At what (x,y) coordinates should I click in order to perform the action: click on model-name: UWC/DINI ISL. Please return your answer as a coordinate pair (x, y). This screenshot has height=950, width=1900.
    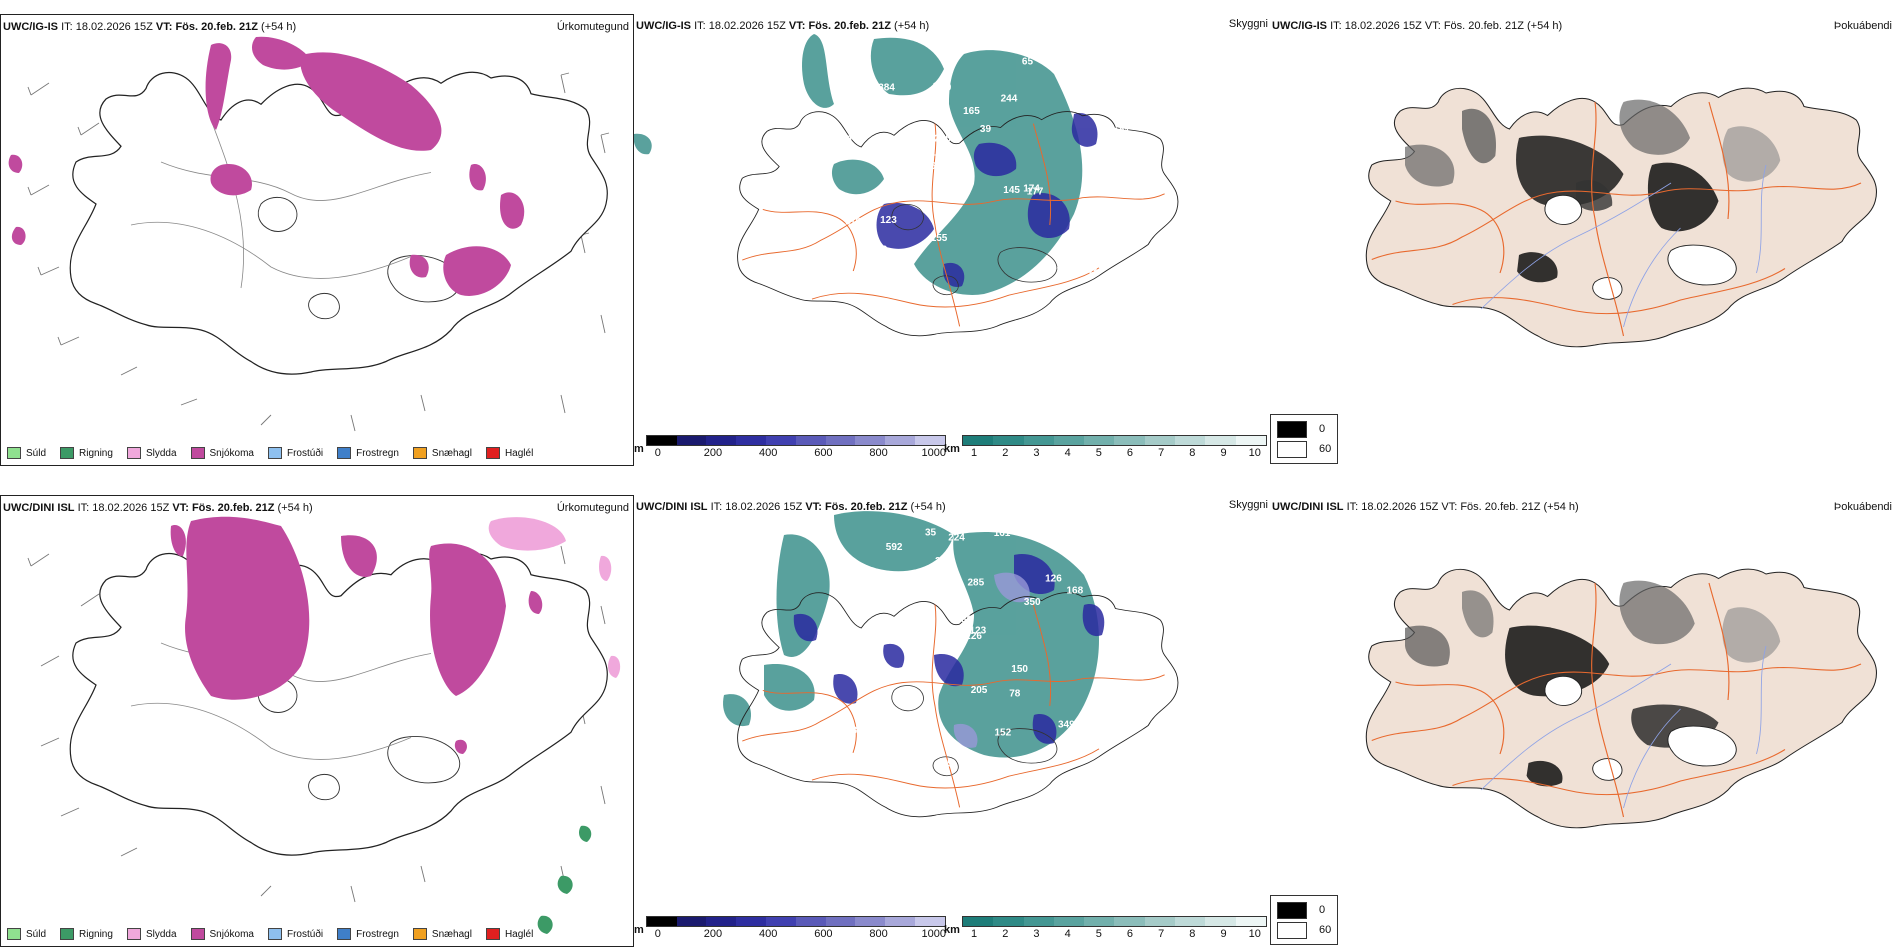
    Looking at the image, I should click on (39, 508).